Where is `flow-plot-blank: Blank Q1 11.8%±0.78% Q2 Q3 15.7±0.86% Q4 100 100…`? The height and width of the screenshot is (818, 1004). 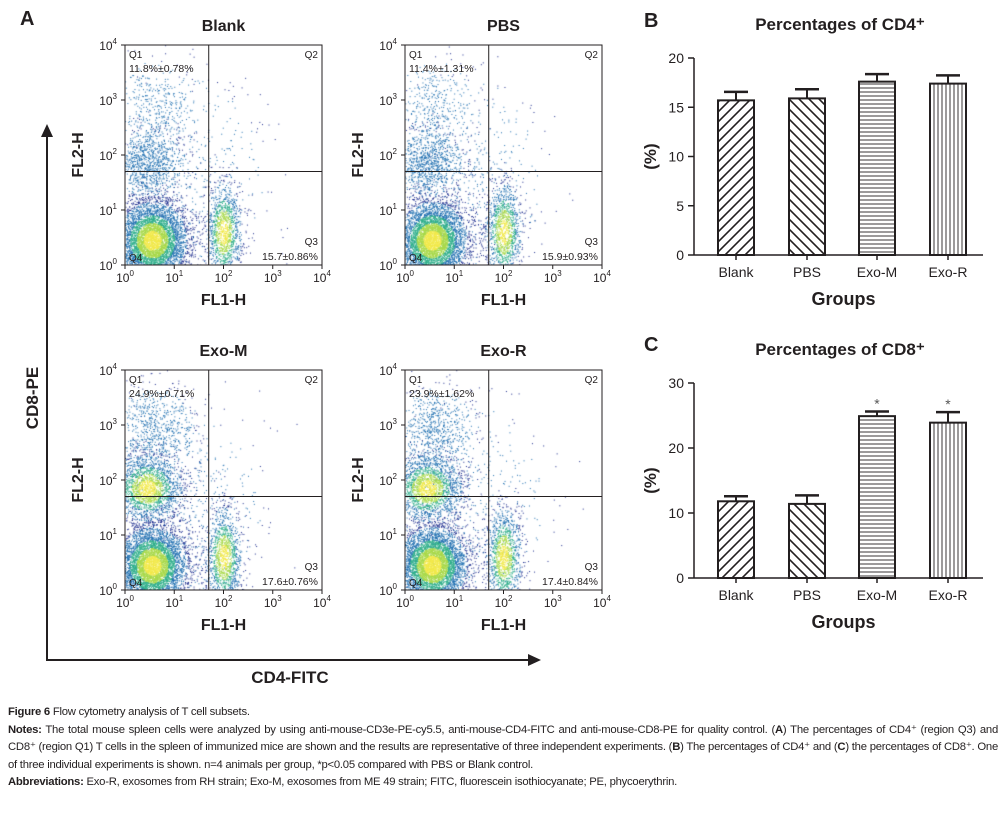 flow-plot-blank: Blank Q1 11.8%±0.78% Q2 Q3 15.7±0.86% Q4 100 100… is located at coordinates (190, 155).